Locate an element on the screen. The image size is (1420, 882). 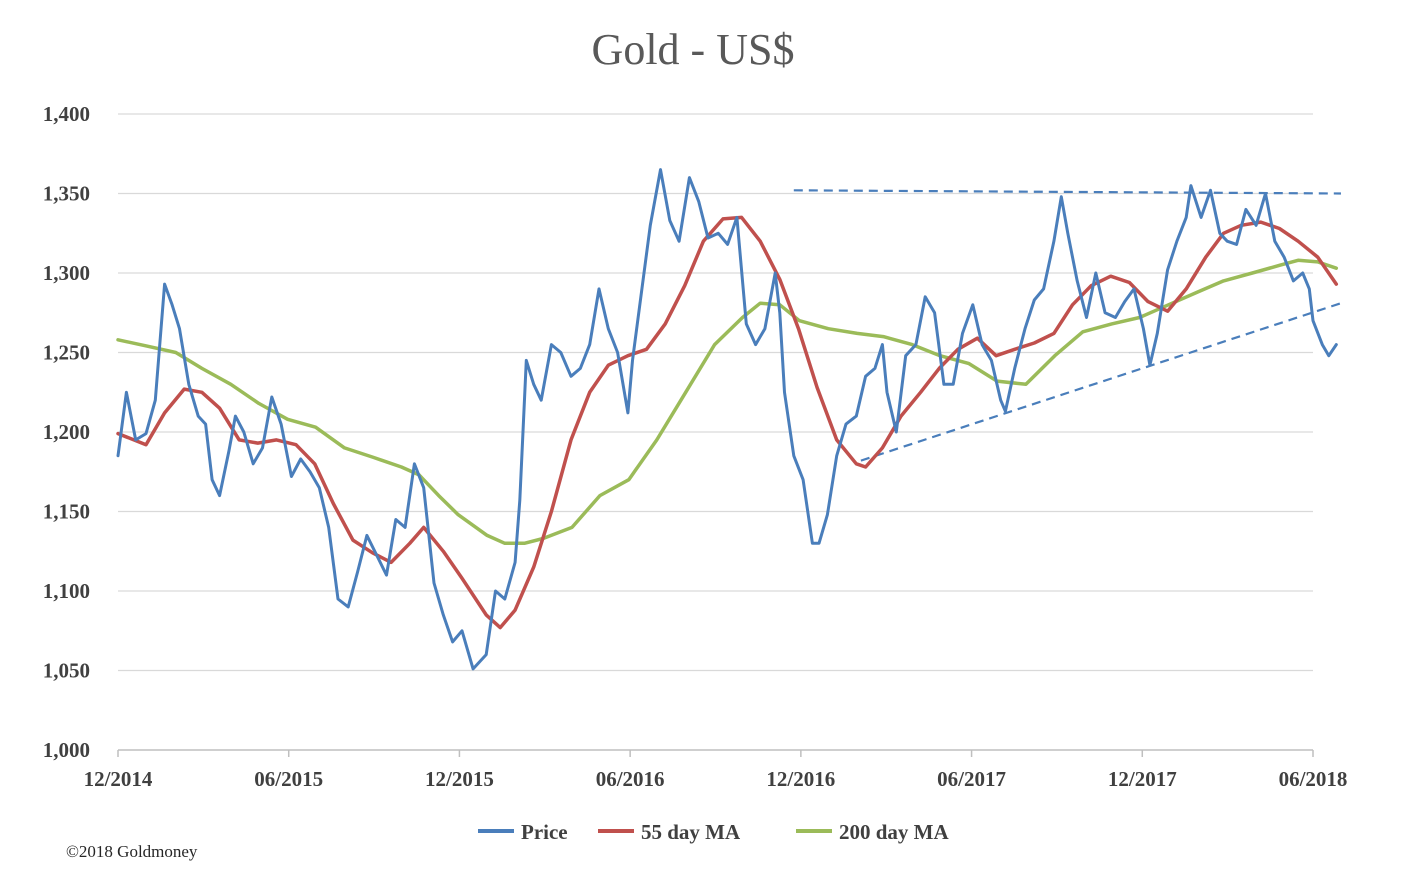
y-tick-label: 1,100 is located at coordinates (66, 591).